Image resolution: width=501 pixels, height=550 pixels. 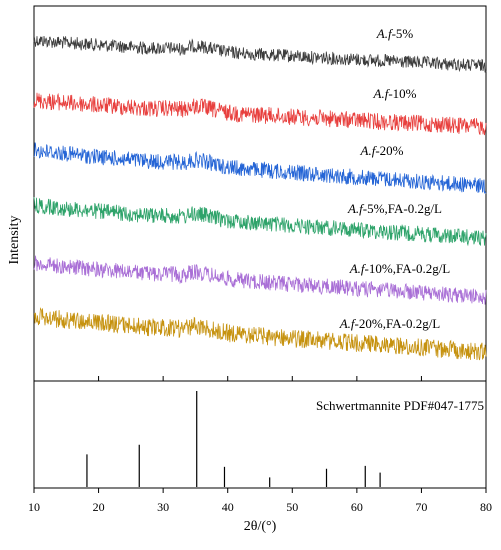 I want to click on series-label-condition: -10%, so click(x=402, y=93).